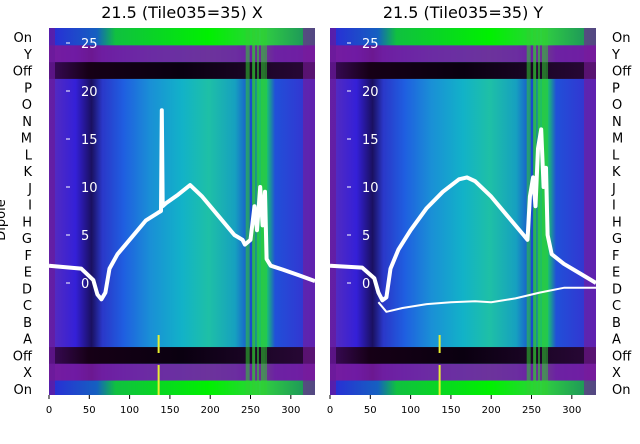 This screenshot has height=444, width=640. I want to click on y-axis-label: Dipole, so click(4, 219).